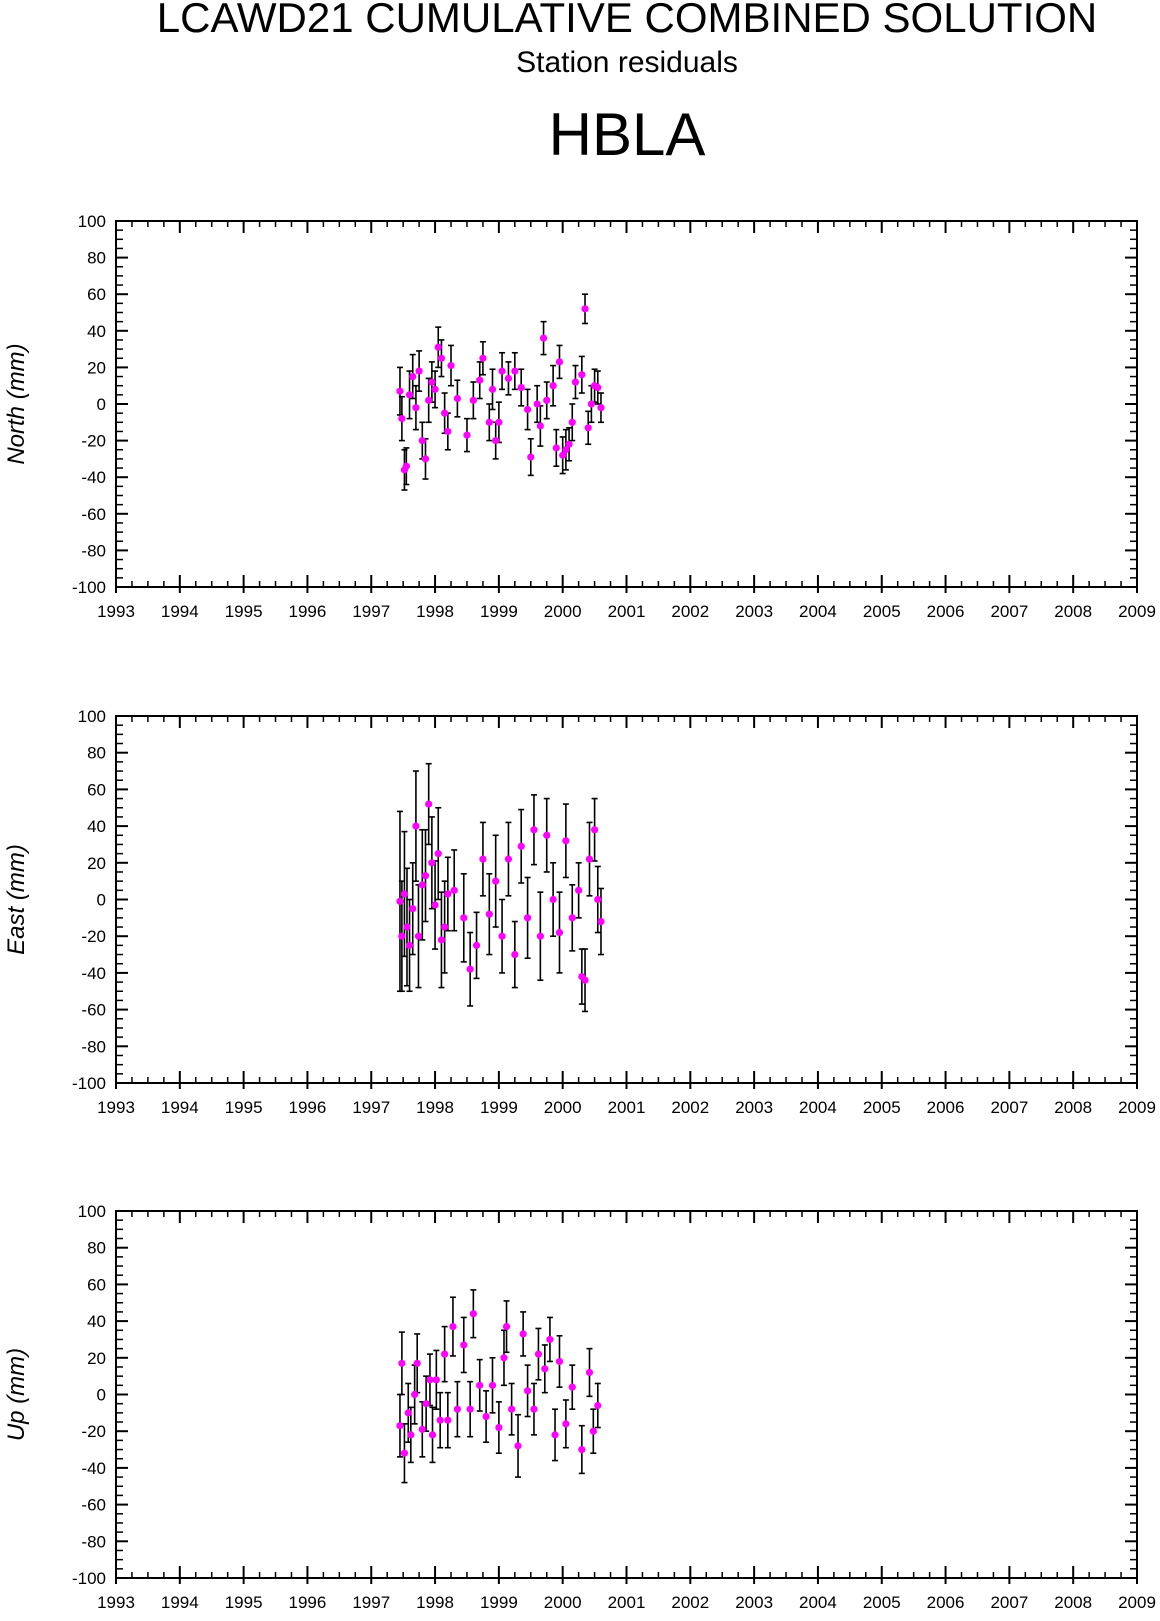 This screenshot has width=1160, height=1621. What do you see at coordinates (244, 1602) in the screenshot?
I see `x-tick-label: 1995` at bounding box center [244, 1602].